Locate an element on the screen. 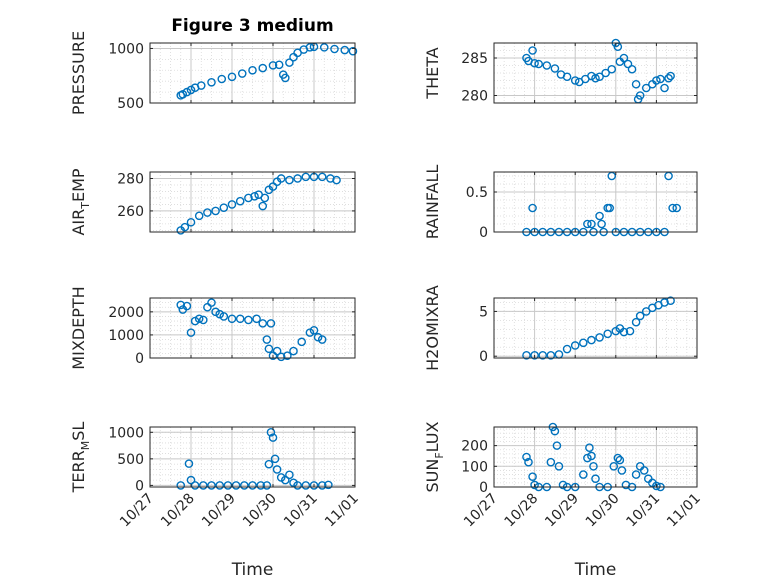 Image resolution: width=778 pixels, height=583 pixels. y-axis-label: MIXDEPTH is located at coordinates (78, 327).